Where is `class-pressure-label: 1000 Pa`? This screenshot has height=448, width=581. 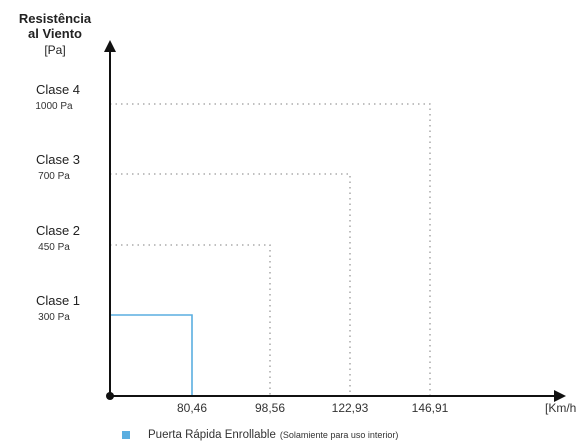 class-pressure-label: 1000 Pa is located at coordinates (54, 106).